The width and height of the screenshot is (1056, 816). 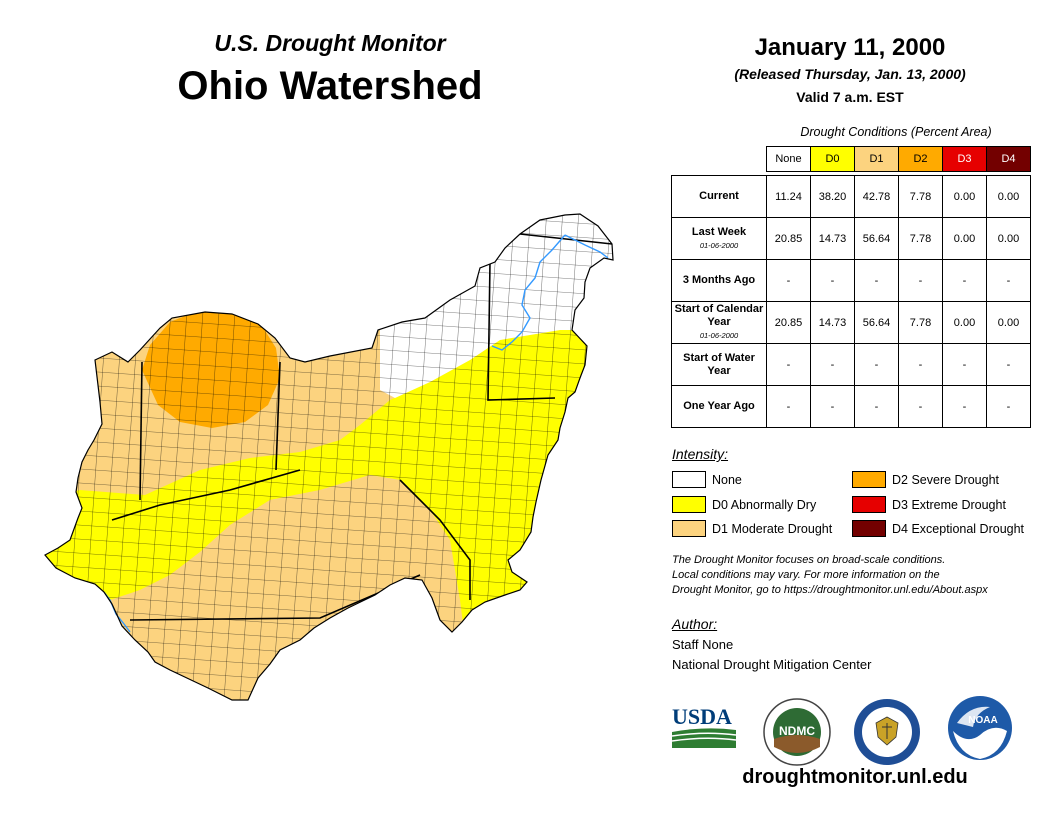 I want to click on release-date: (Released Thursday, Jan. 13, 2000), so click(x=850, y=74).